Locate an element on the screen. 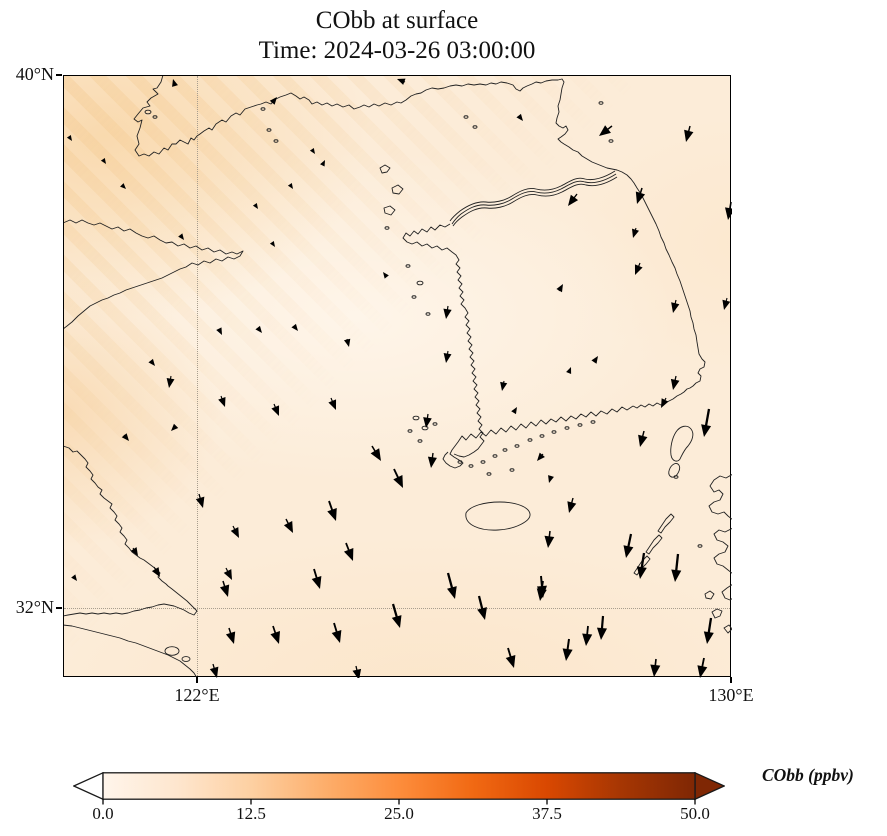 The width and height of the screenshot is (887, 836). figure-title: CObb at surface is located at coordinates (397, 20).